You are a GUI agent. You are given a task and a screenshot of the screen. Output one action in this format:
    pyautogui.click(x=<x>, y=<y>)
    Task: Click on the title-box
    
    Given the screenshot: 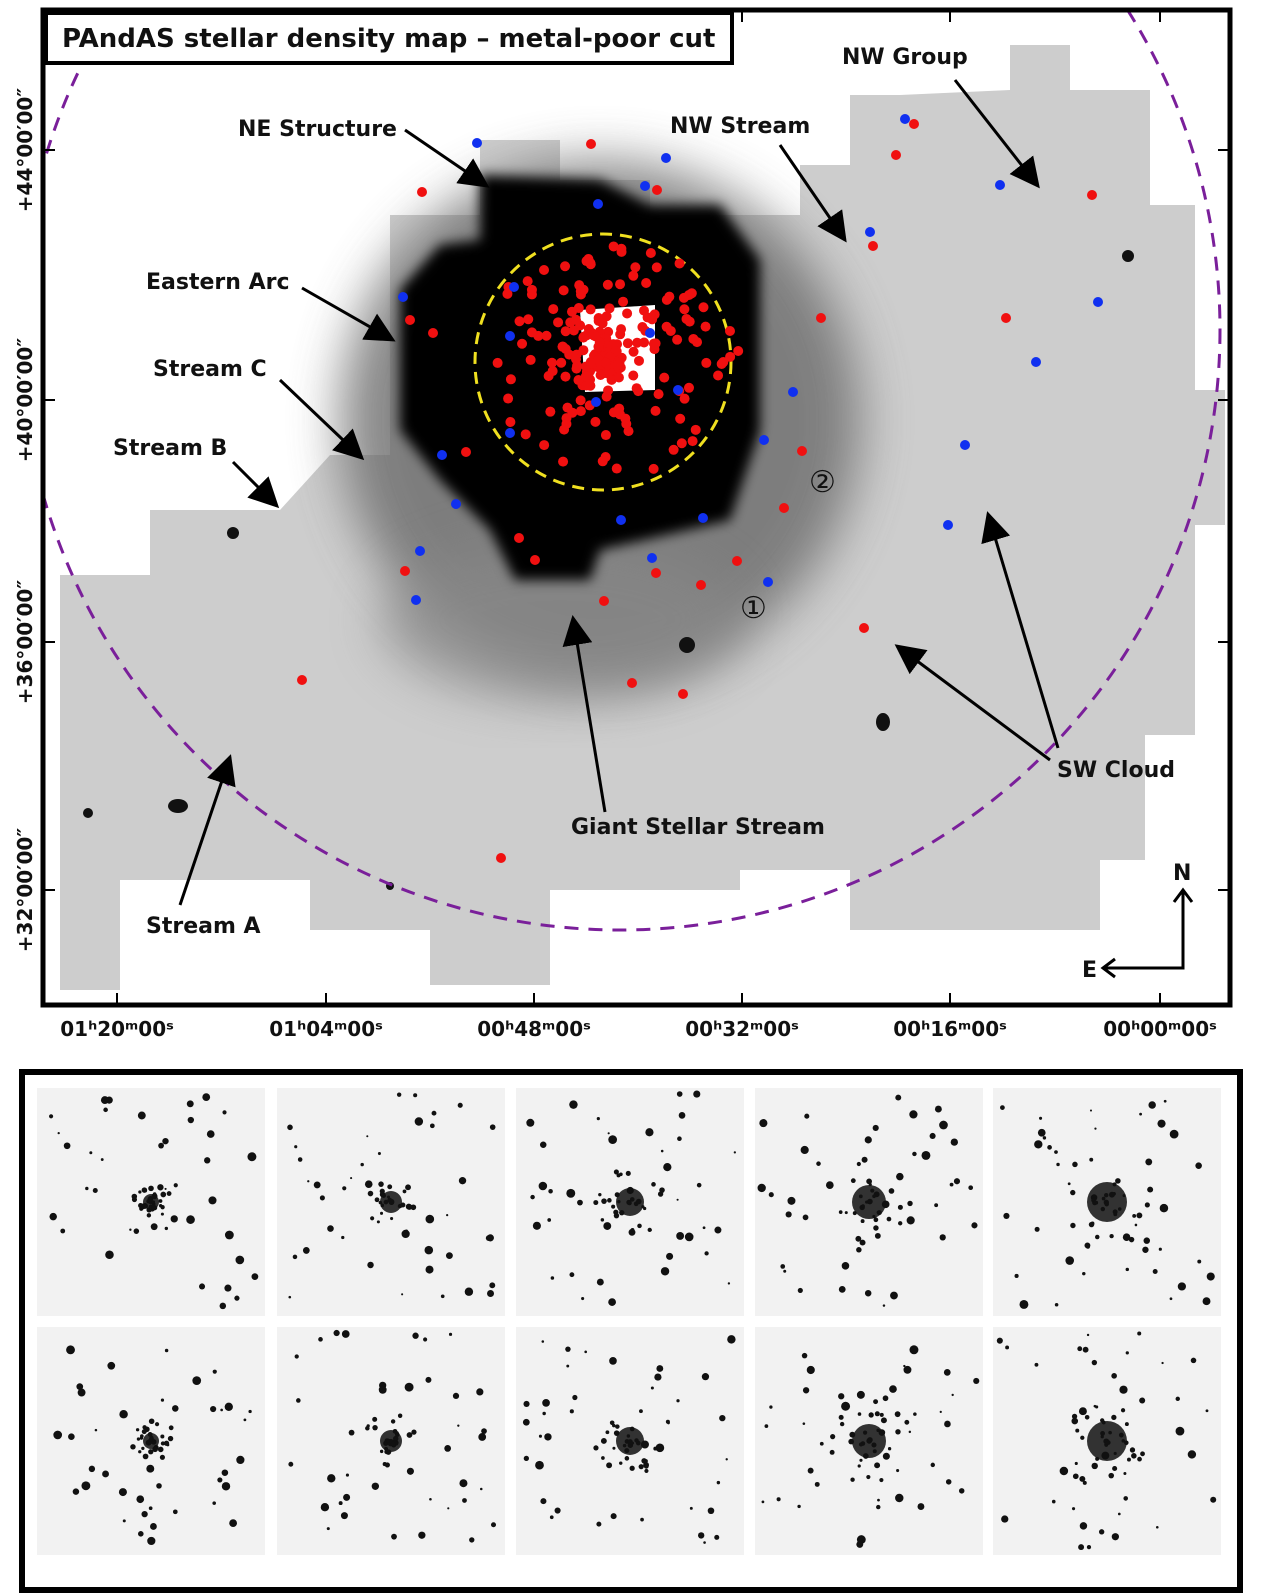 What is the action you would take?
    pyautogui.click(x=389, y=38)
    